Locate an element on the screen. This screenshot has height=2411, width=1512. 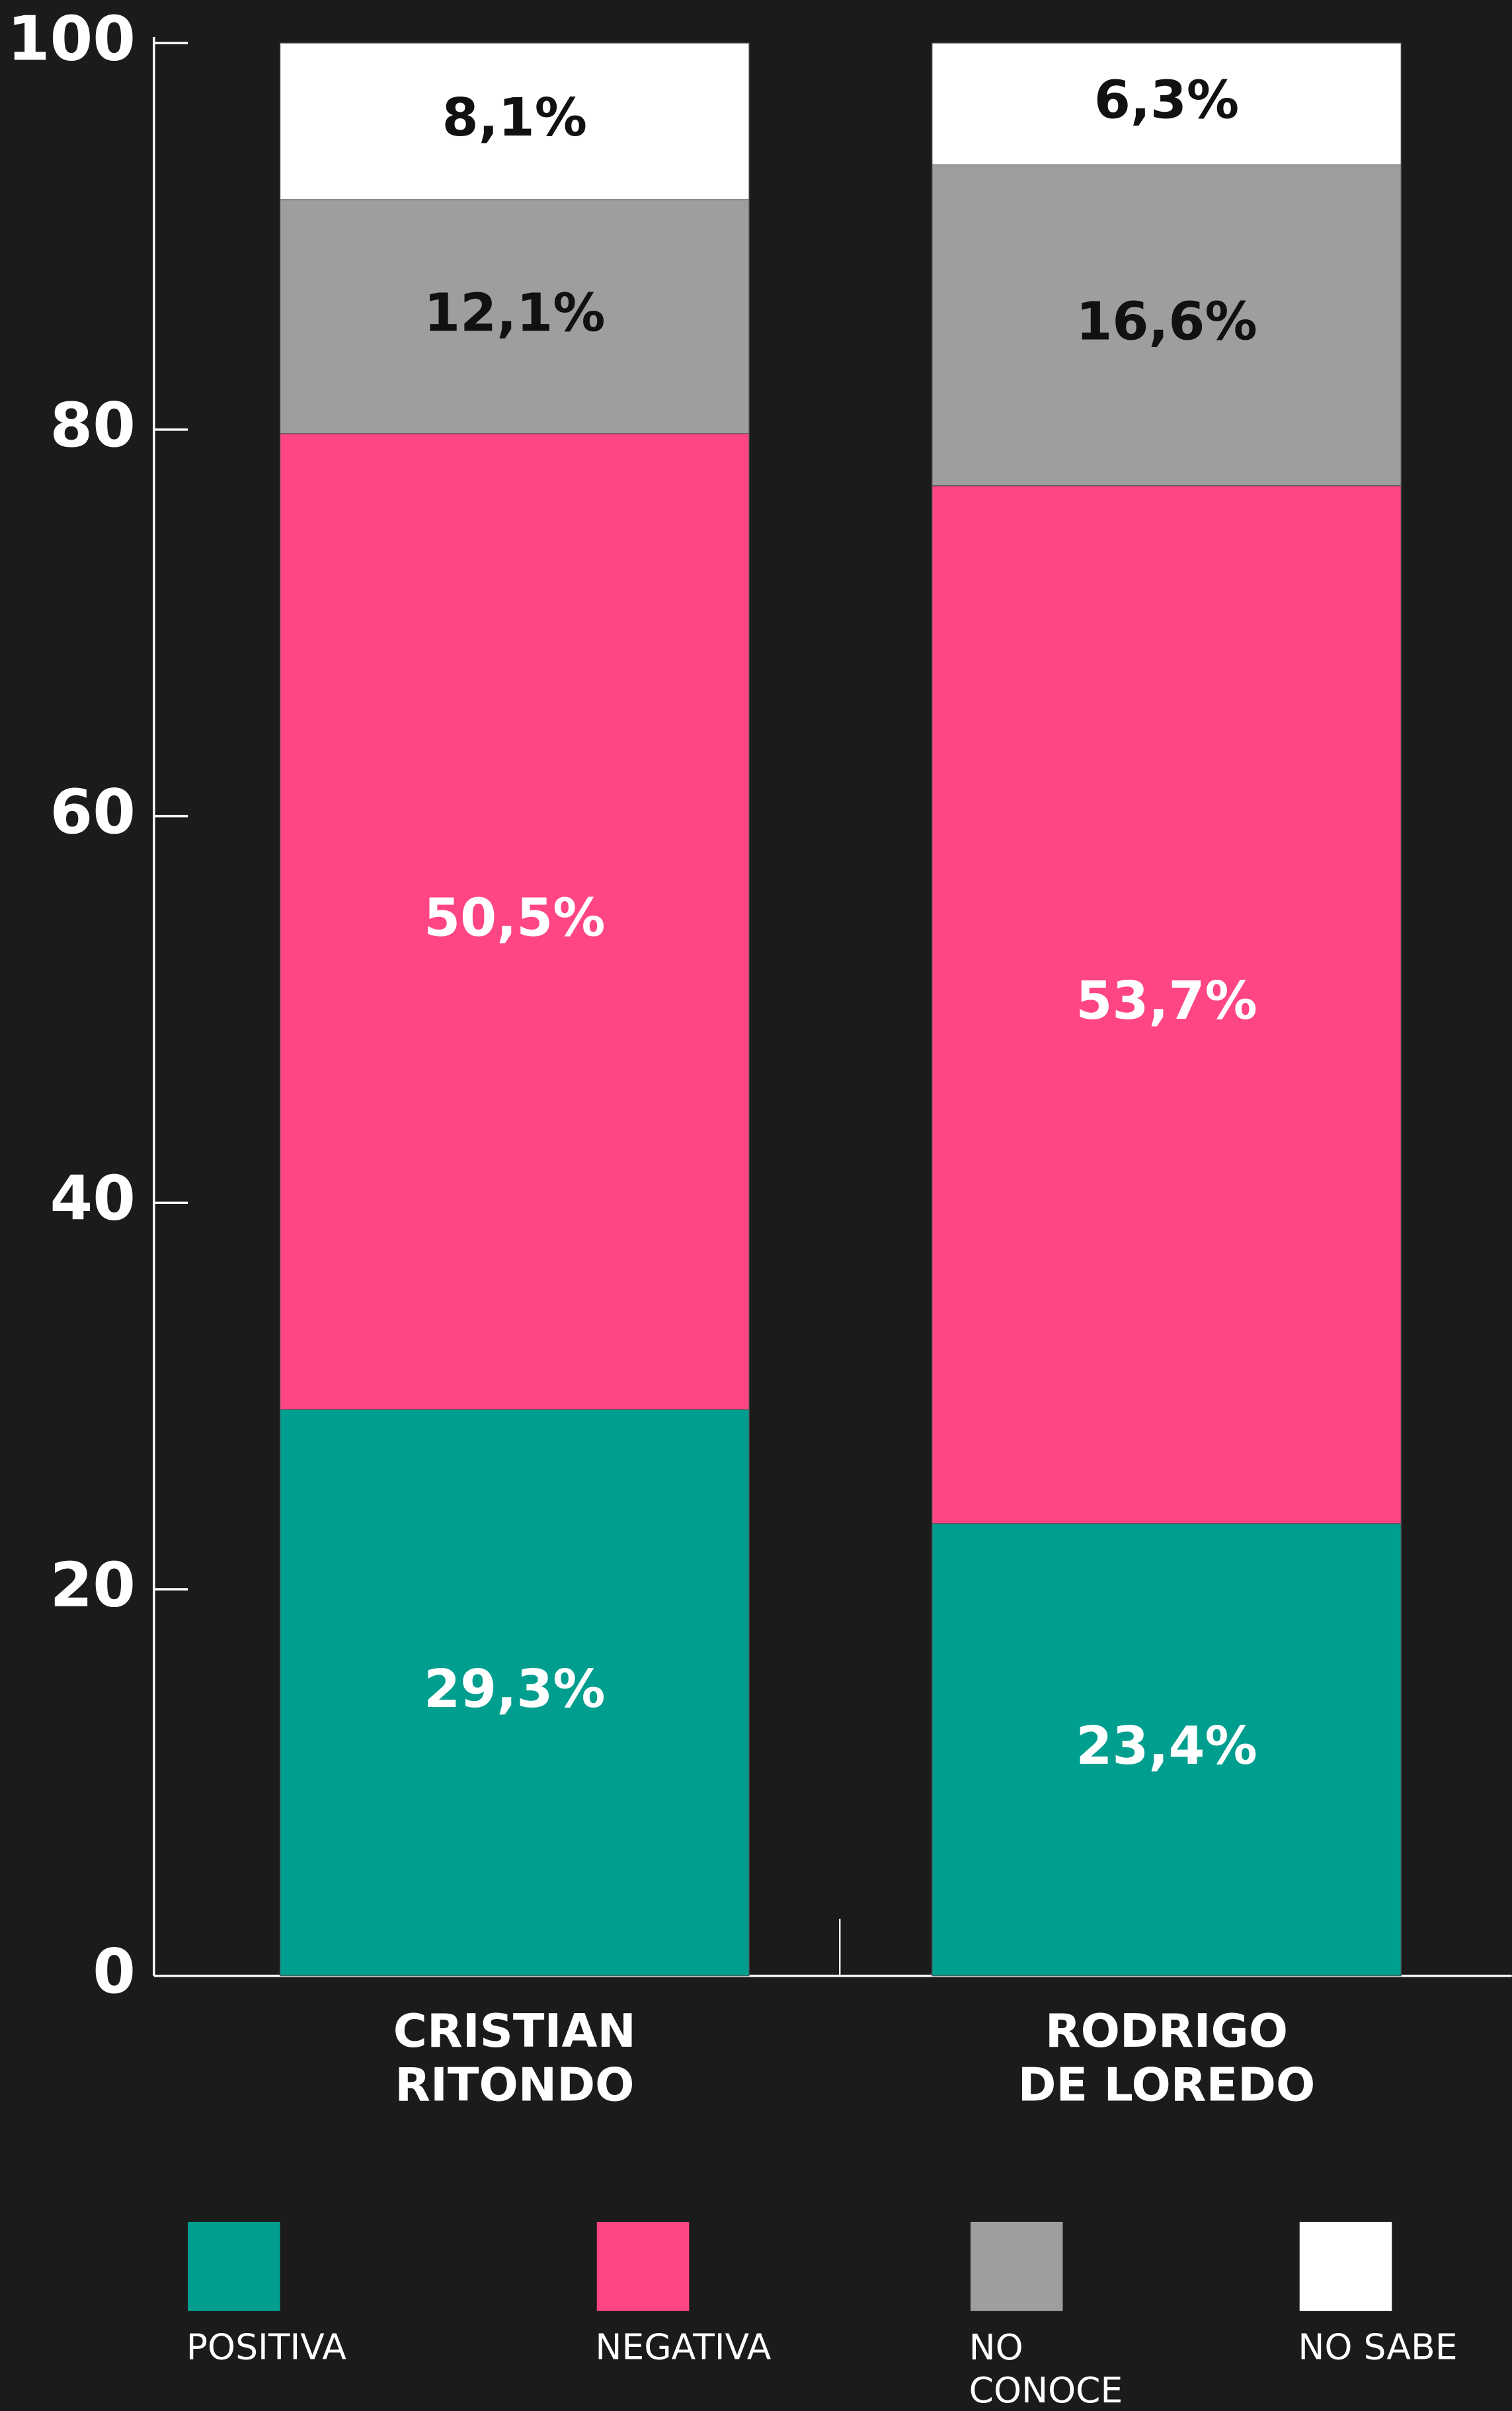
y-tick-label: 100 is located at coordinates (72, 39).